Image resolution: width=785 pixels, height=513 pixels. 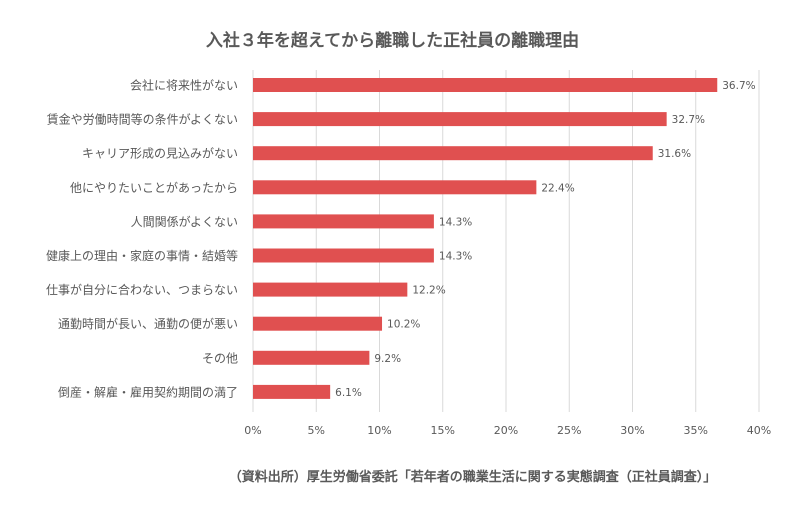 What do you see at coordinates (142, 119) in the screenshot?
I see `category-label: 賃金や労働時間等の条件がよくない` at bounding box center [142, 119].